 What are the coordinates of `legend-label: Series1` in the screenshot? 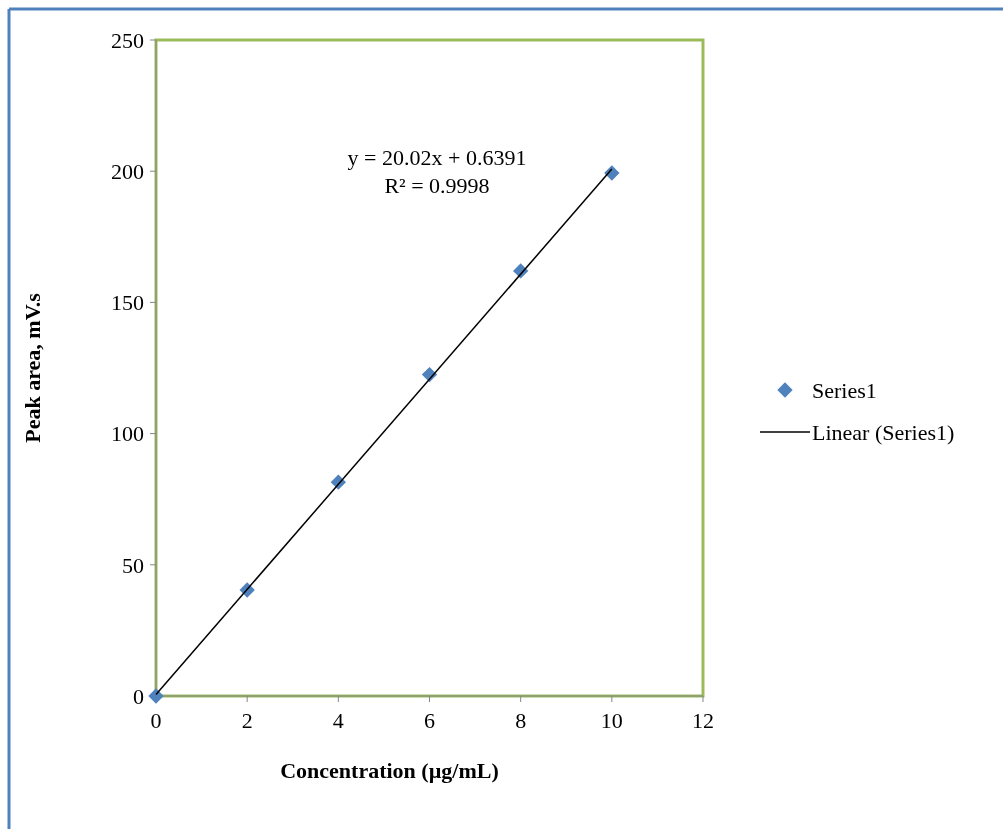 It's located at (844, 390).